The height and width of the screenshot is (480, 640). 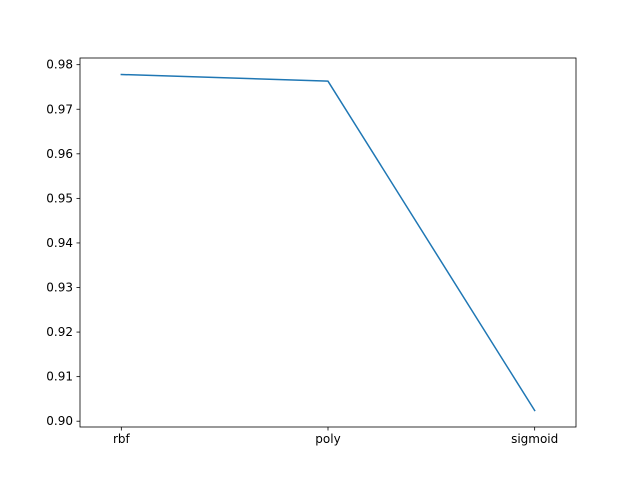 What do you see at coordinates (534, 439) in the screenshot?
I see `x-tick-label-sigmoid: sigmoid` at bounding box center [534, 439].